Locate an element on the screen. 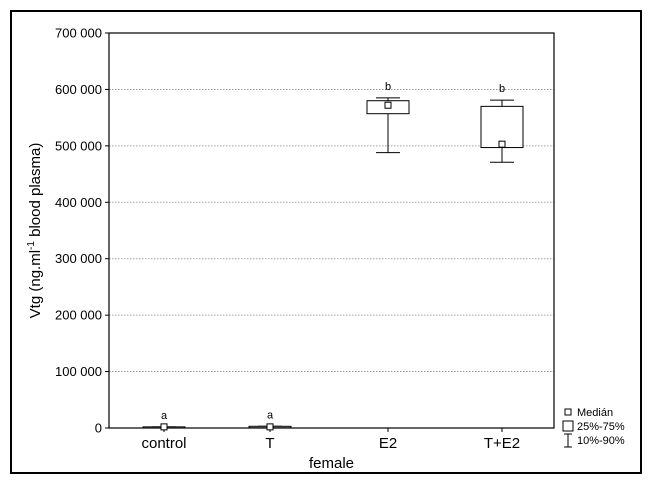 The width and height of the screenshot is (652, 484). x-axis-categories: control T E2 T+E2 is located at coordinates (330, 440).